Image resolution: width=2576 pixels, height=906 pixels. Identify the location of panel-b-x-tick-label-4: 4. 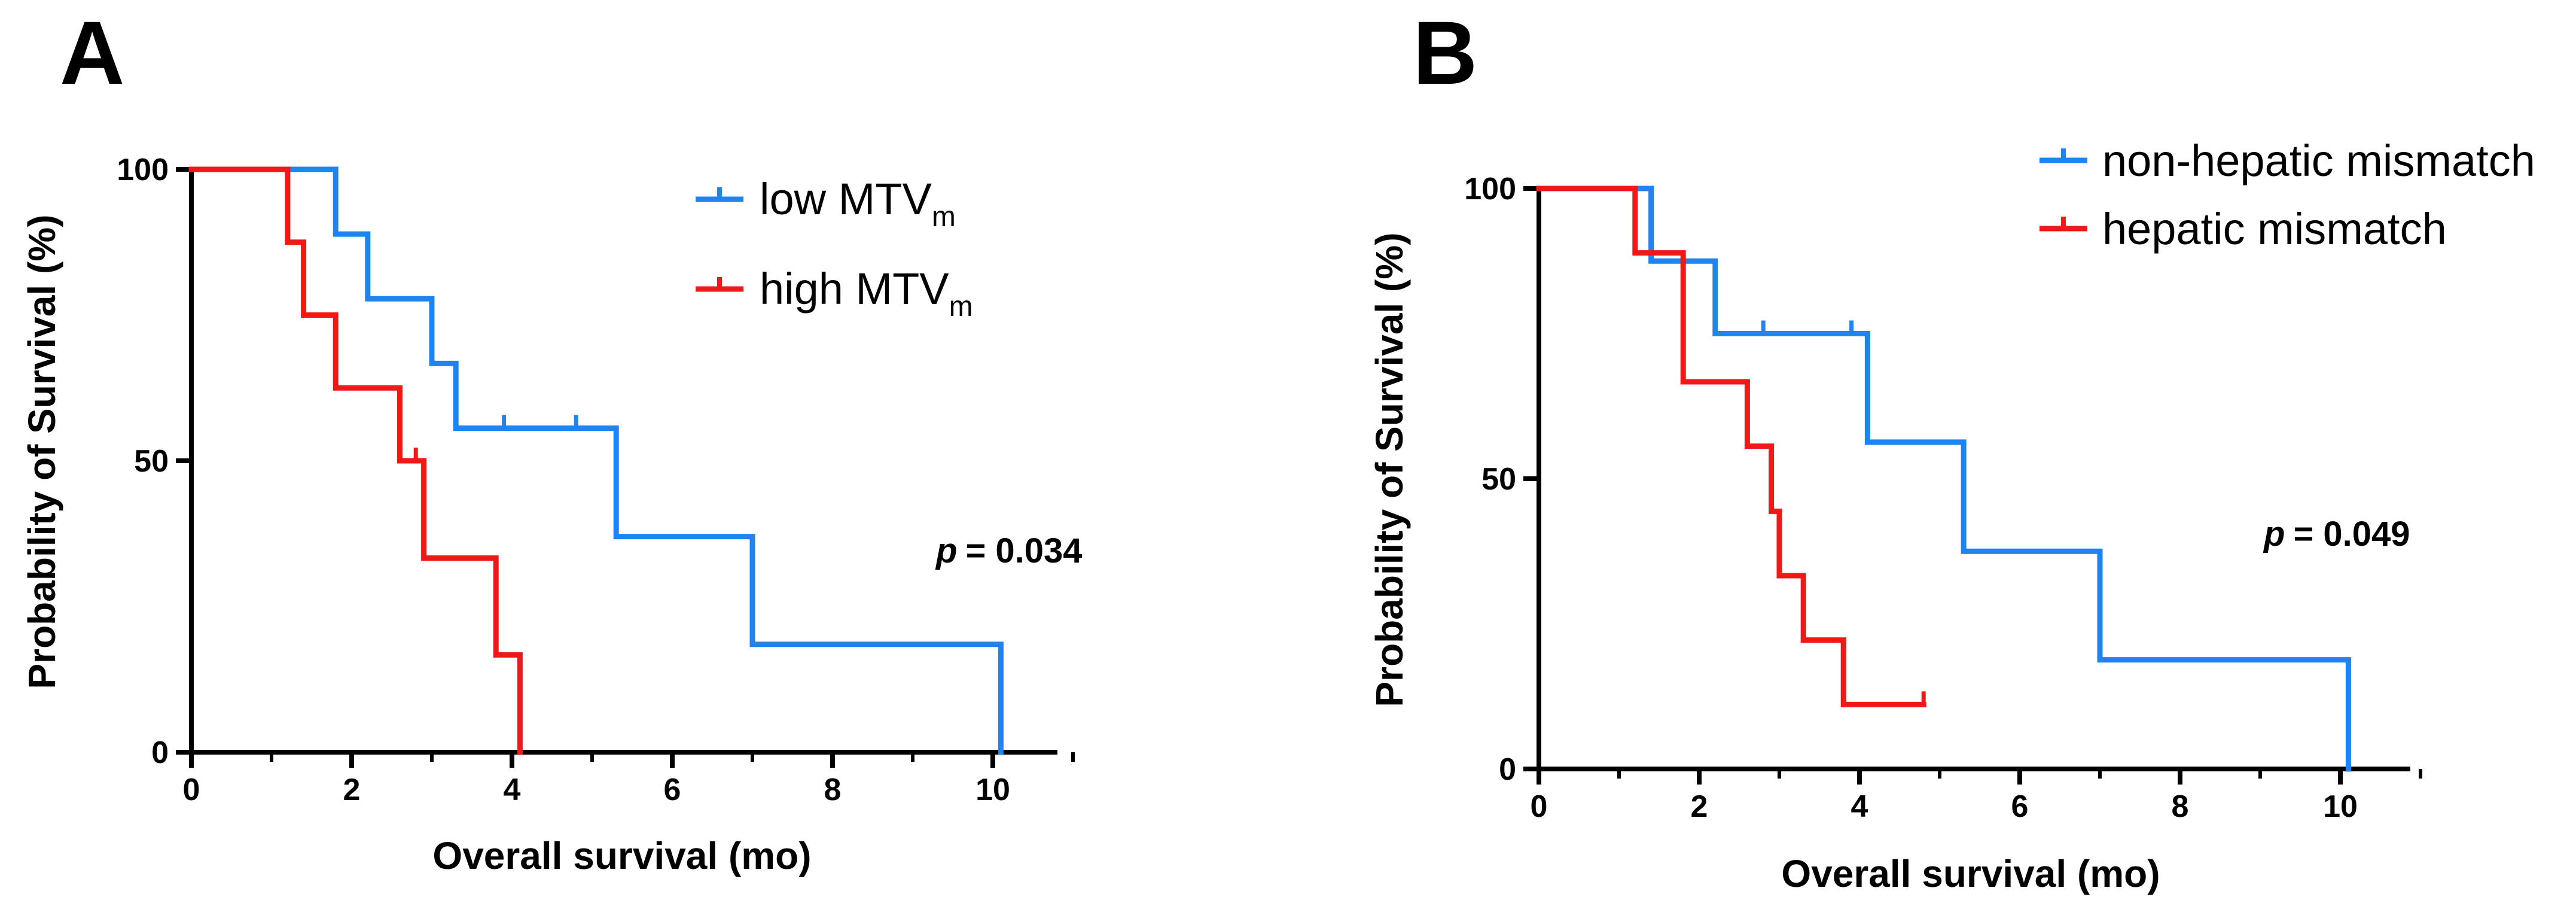
(1859, 806).